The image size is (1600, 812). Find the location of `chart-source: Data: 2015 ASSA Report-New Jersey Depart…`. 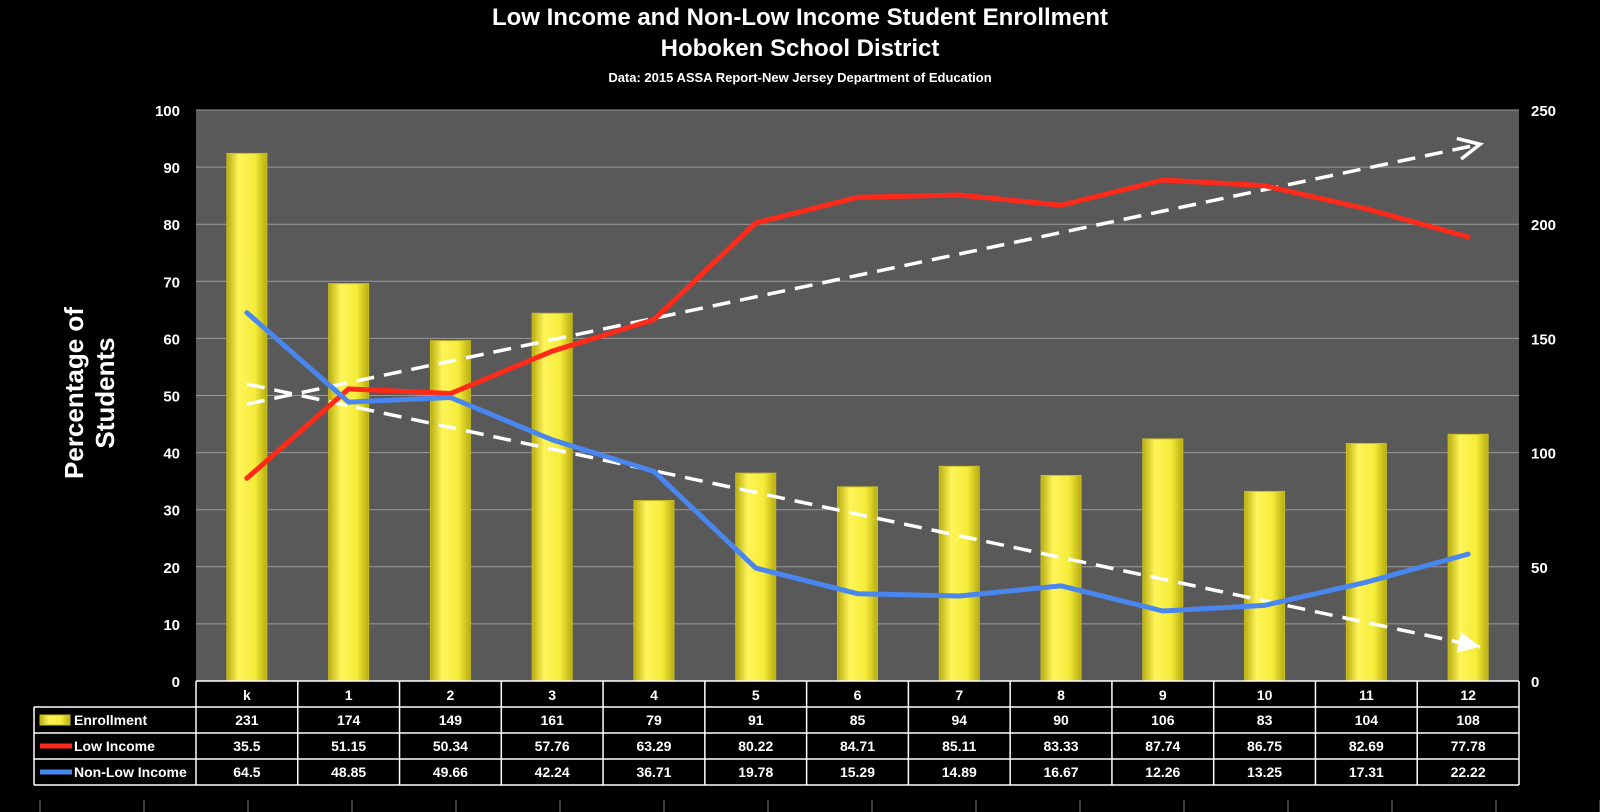

chart-source: Data: 2015 ASSA Report-New Jersey Depart… is located at coordinates (800, 77).